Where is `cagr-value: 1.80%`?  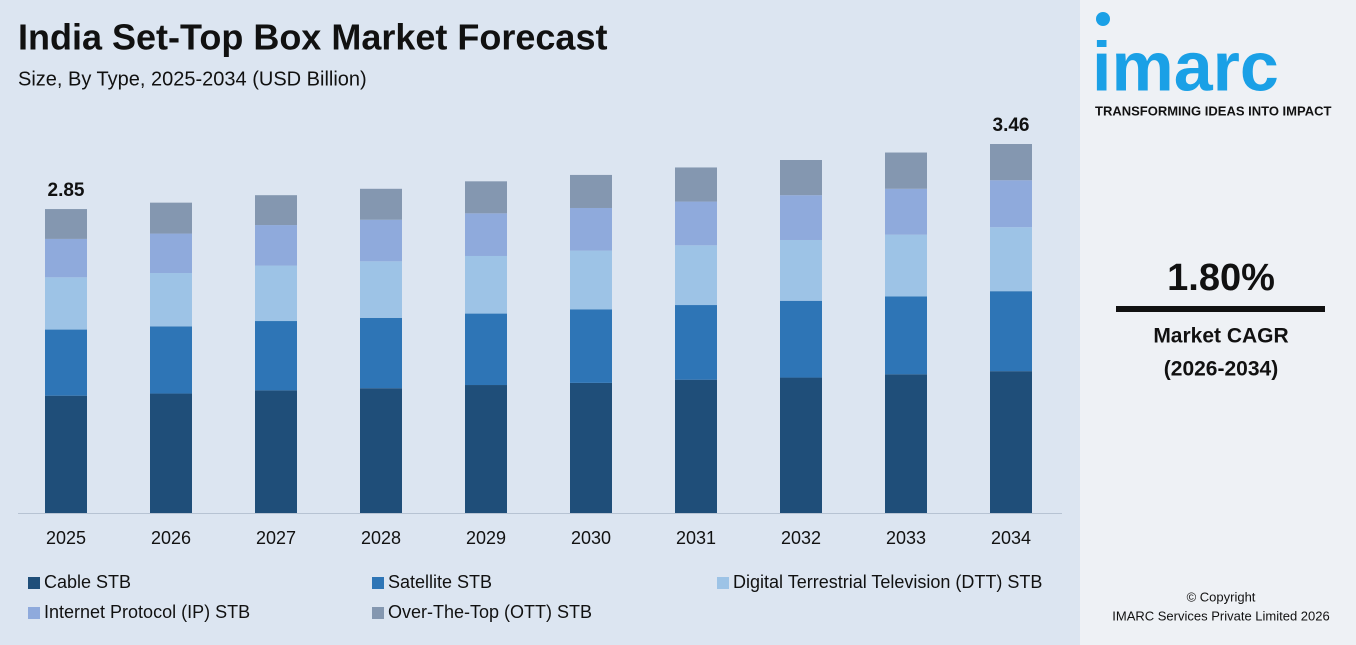 cagr-value: 1.80% is located at coordinates (1221, 278).